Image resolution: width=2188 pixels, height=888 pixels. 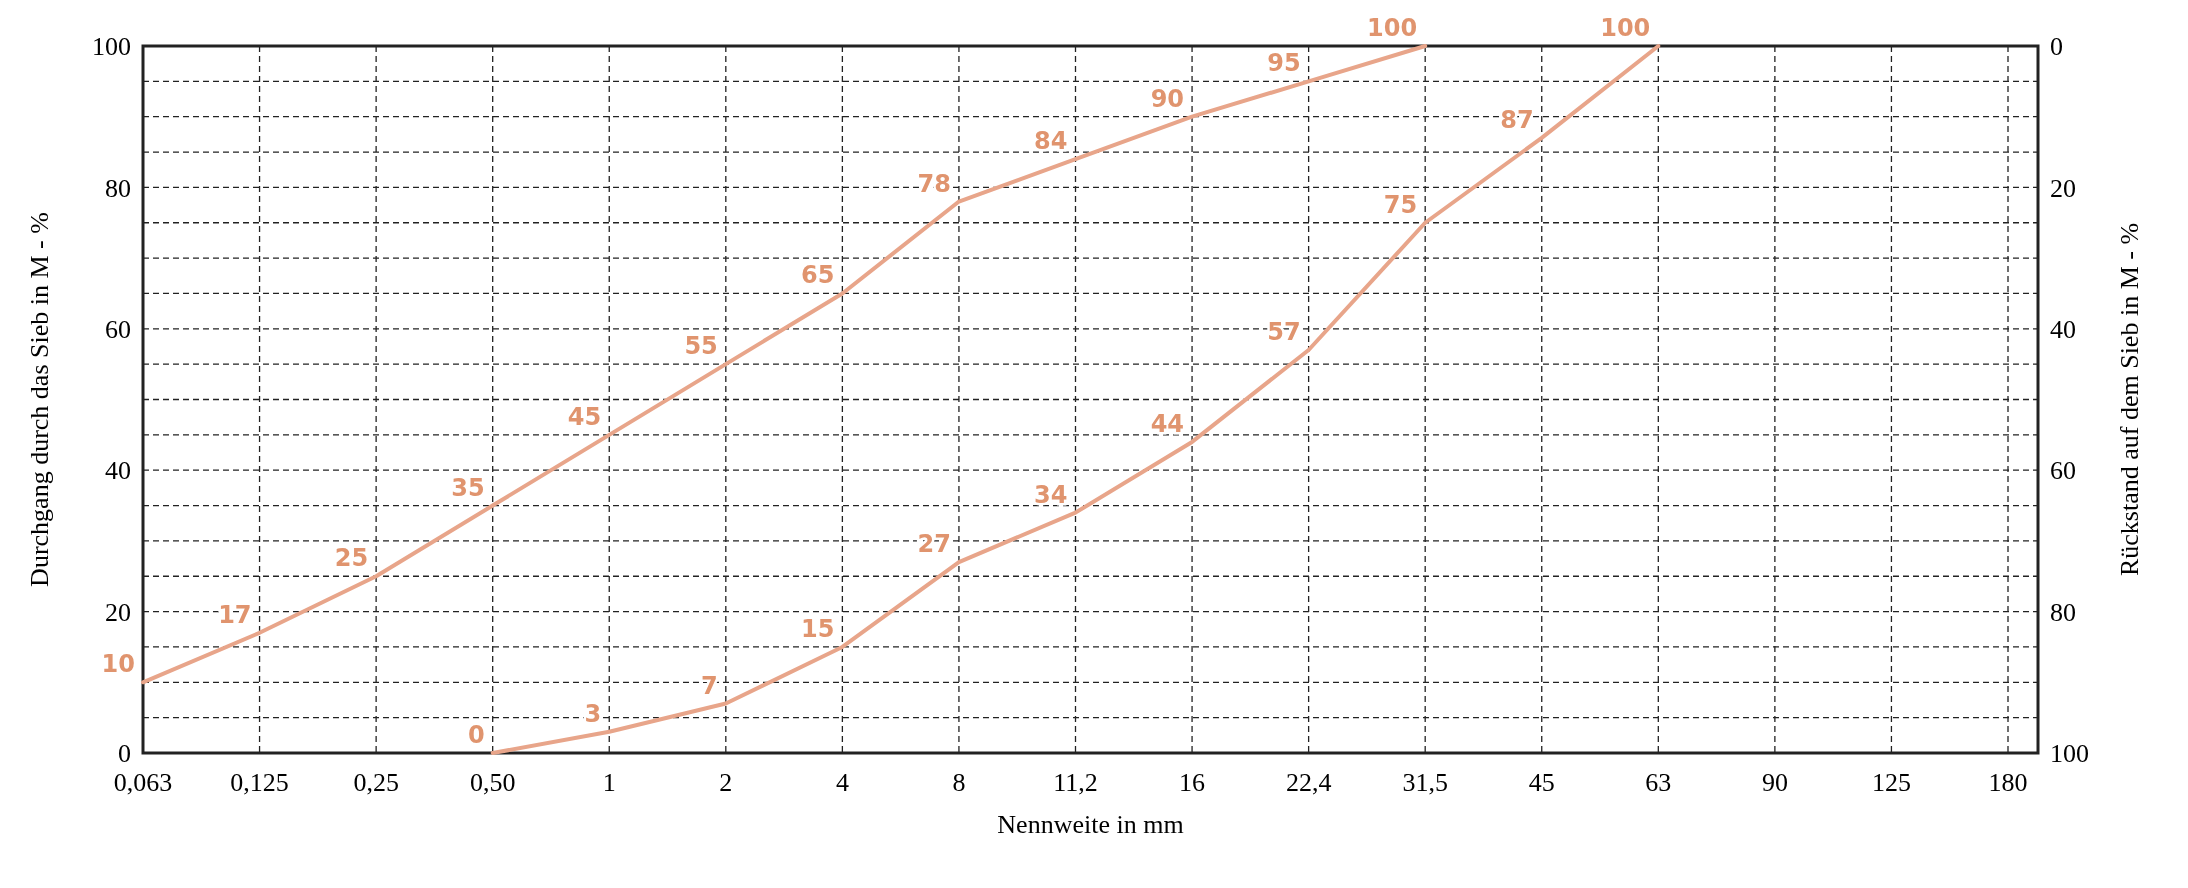 I want to click on y2-tick-label: 20, so click(x=2063, y=188).